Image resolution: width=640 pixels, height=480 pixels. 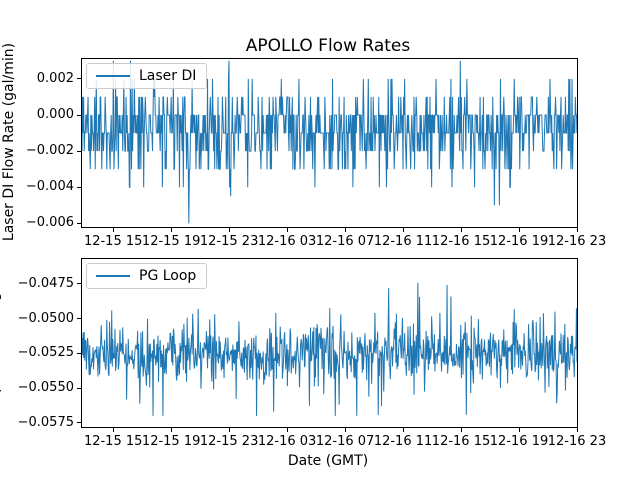 I want to click on y-tick-label: −0.002, so click(x=49, y=151).